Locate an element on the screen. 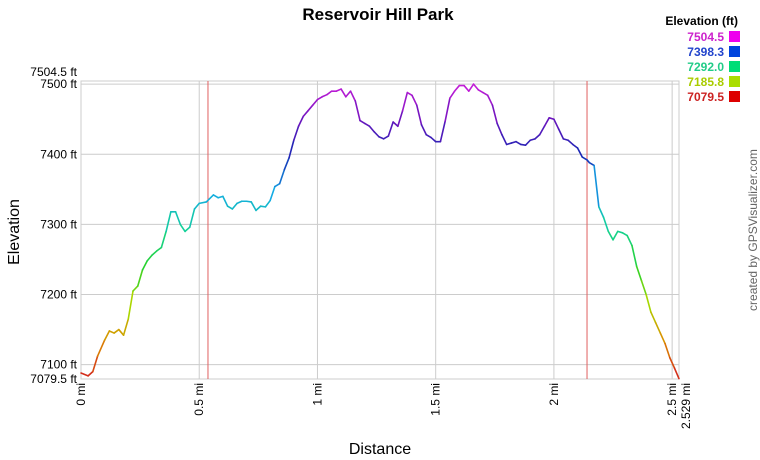 The height and width of the screenshot is (460, 760). y-axis-title: Elevation is located at coordinates (14, 232).